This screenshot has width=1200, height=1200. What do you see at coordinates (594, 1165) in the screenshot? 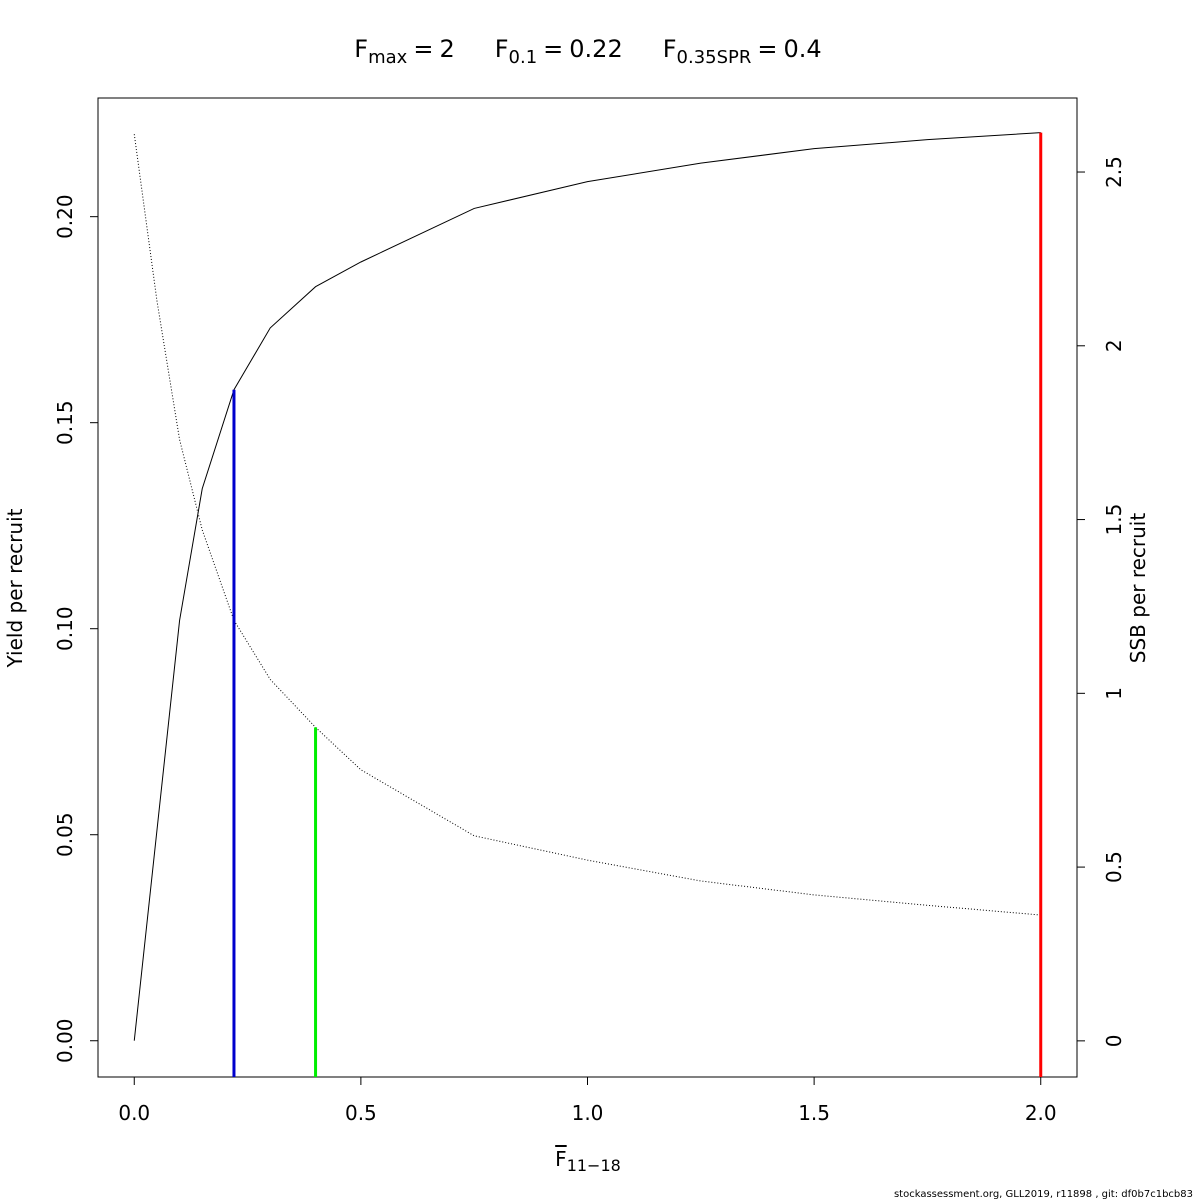
I see `x-label-subscript: 11−18` at bounding box center [594, 1165].